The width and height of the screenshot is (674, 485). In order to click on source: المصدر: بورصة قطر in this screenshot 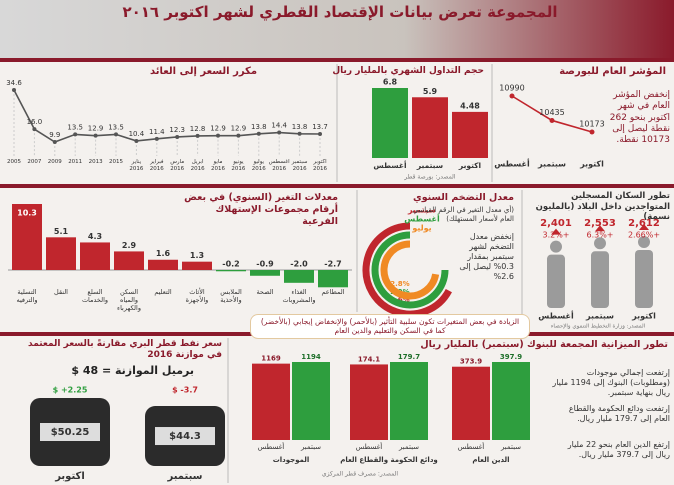, I will do `click(429, 177)`.